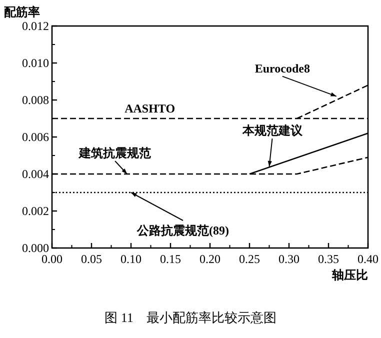 This screenshot has height=338, width=381. Describe the element at coordinates (131, 259) in the screenshot. I see `tick-label: 0.10` at that location.